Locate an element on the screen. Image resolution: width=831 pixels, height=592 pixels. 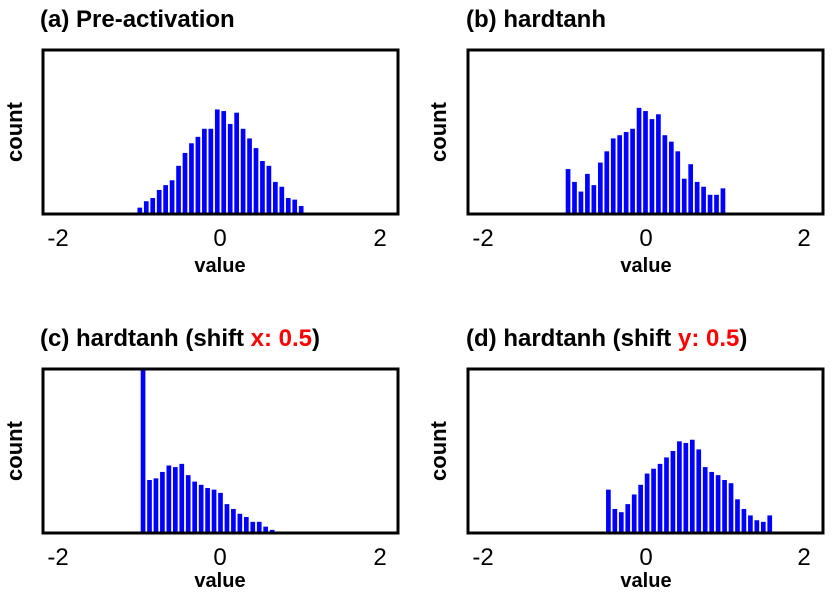
panel-a-xtick-neg2: -2 is located at coordinates (57, 238).